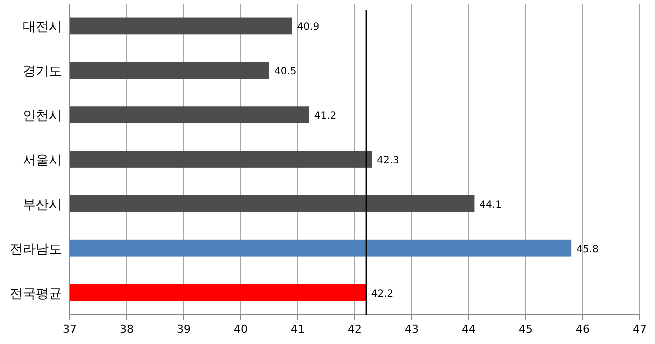  What do you see at coordinates (587, 250) in the screenshot?
I see `data-label: 45.8` at bounding box center [587, 250].